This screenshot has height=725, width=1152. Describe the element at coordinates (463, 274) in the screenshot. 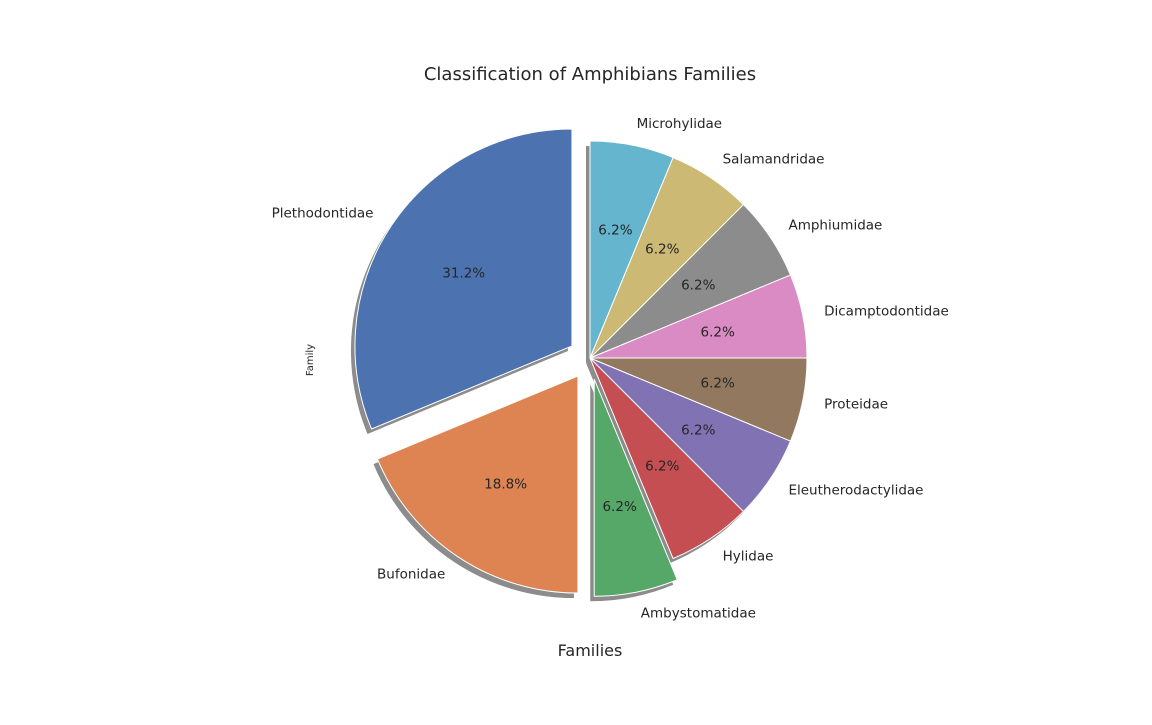

I see `percent-label-plethodontidae: 31.2%` at that location.